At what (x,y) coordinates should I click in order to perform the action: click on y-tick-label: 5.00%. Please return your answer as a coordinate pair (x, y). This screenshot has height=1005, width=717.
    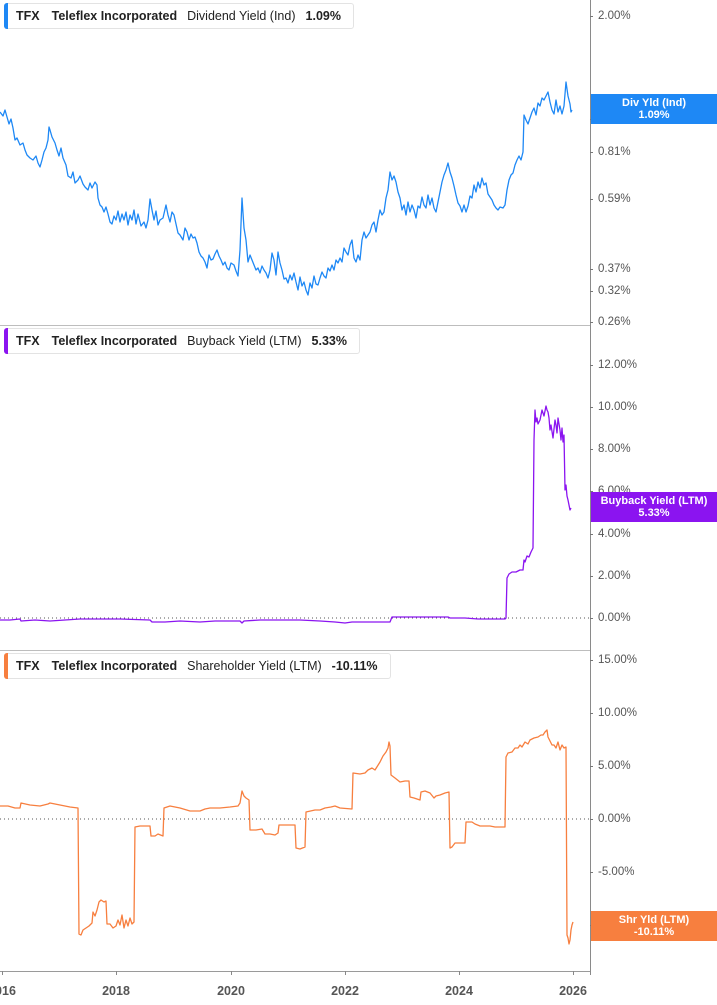
    Looking at the image, I should click on (614, 766).